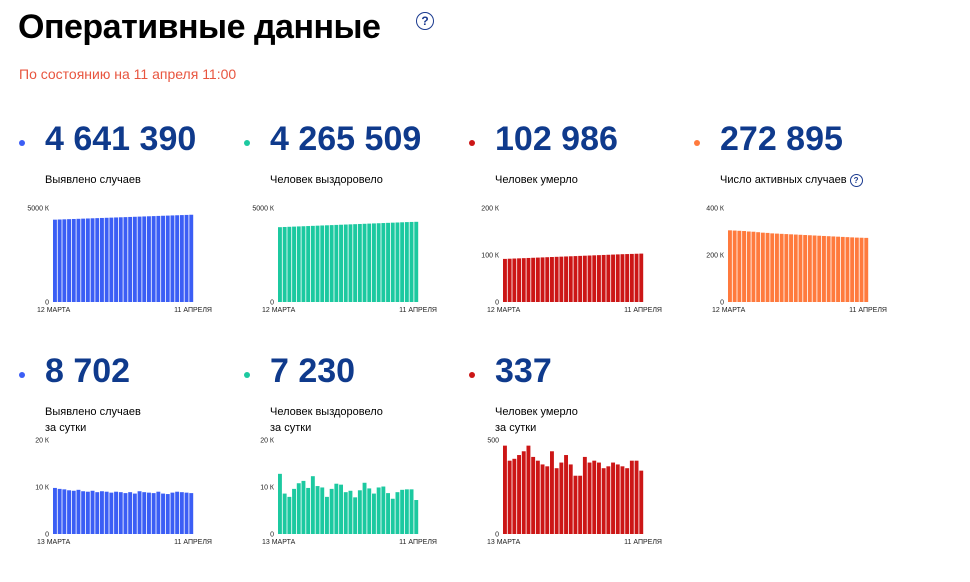  Describe the element at coordinates (493, 441) in the screenshot. I see `y-tick-label: 500` at that location.